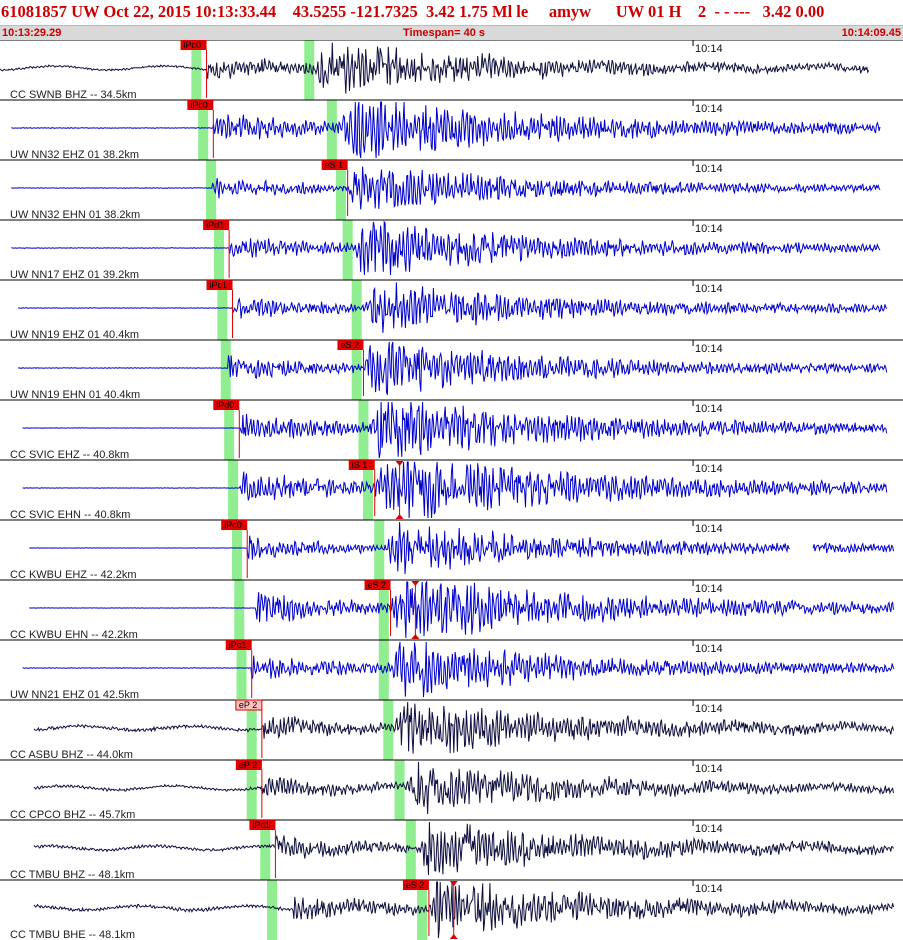 This screenshot has height=940, width=903. Describe the element at coordinates (72, 934) in the screenshot. I see `station-label: CC TMBU BHE -- 48.1km` at that location.